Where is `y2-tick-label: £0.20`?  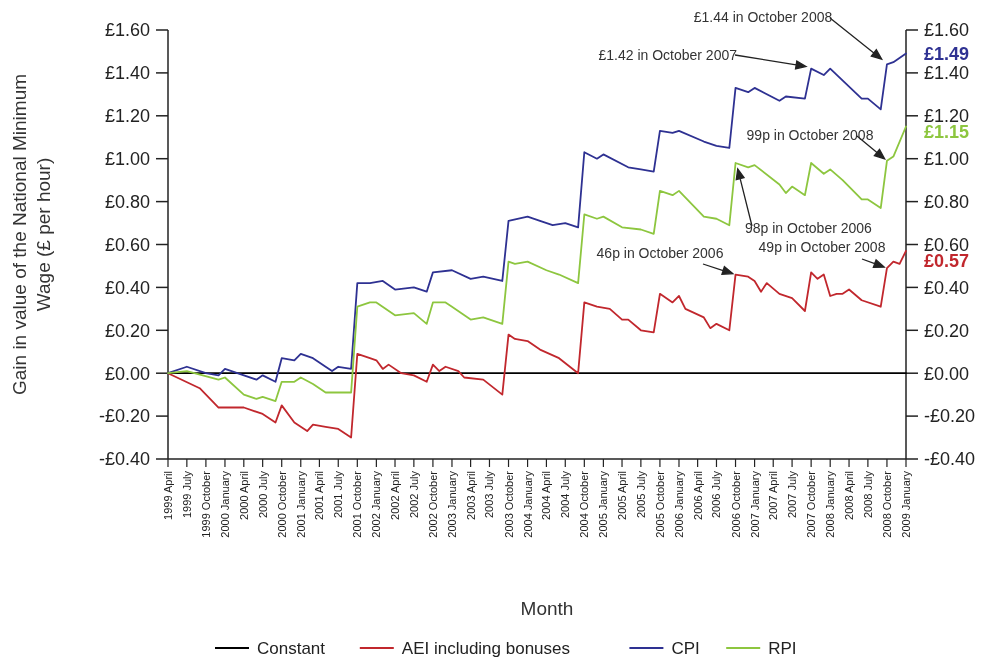 y2-tick-label: £0.20 is located at coordinates (947, 330).